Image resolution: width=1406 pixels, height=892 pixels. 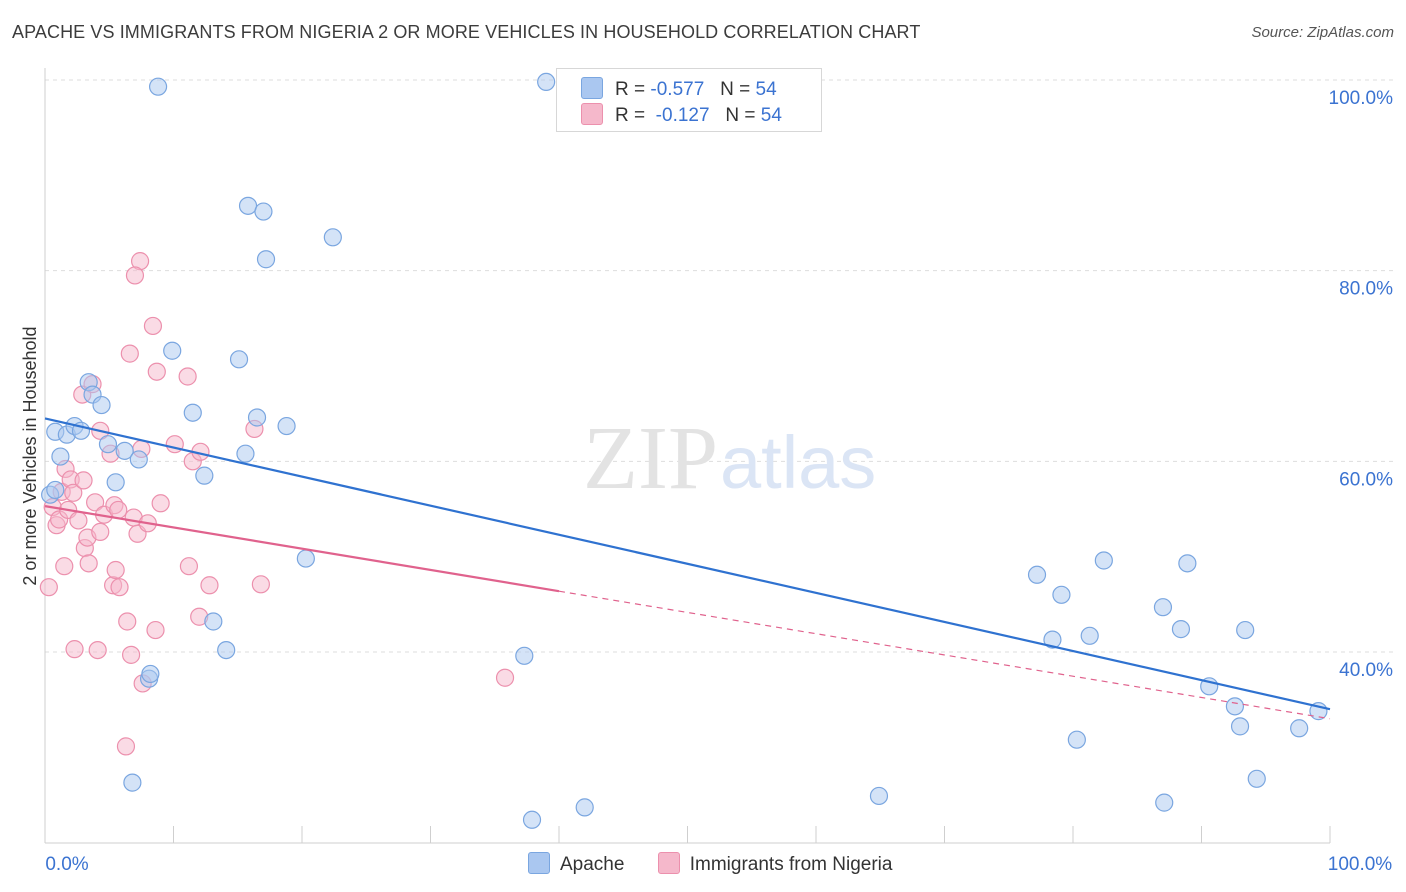 What do you see at coordinates (798, 462) in the screenshot?
I see `watermark-atlas: atlas` at bounding box center [798, 462].